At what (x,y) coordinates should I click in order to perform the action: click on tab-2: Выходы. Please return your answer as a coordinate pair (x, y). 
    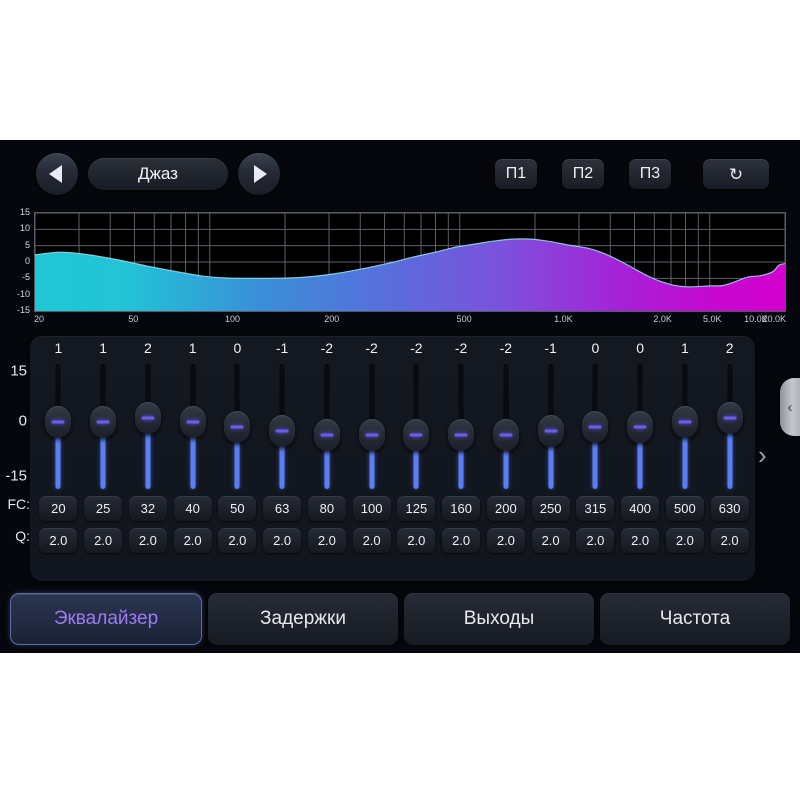
    Looking at the image, I should click on (499, 619).